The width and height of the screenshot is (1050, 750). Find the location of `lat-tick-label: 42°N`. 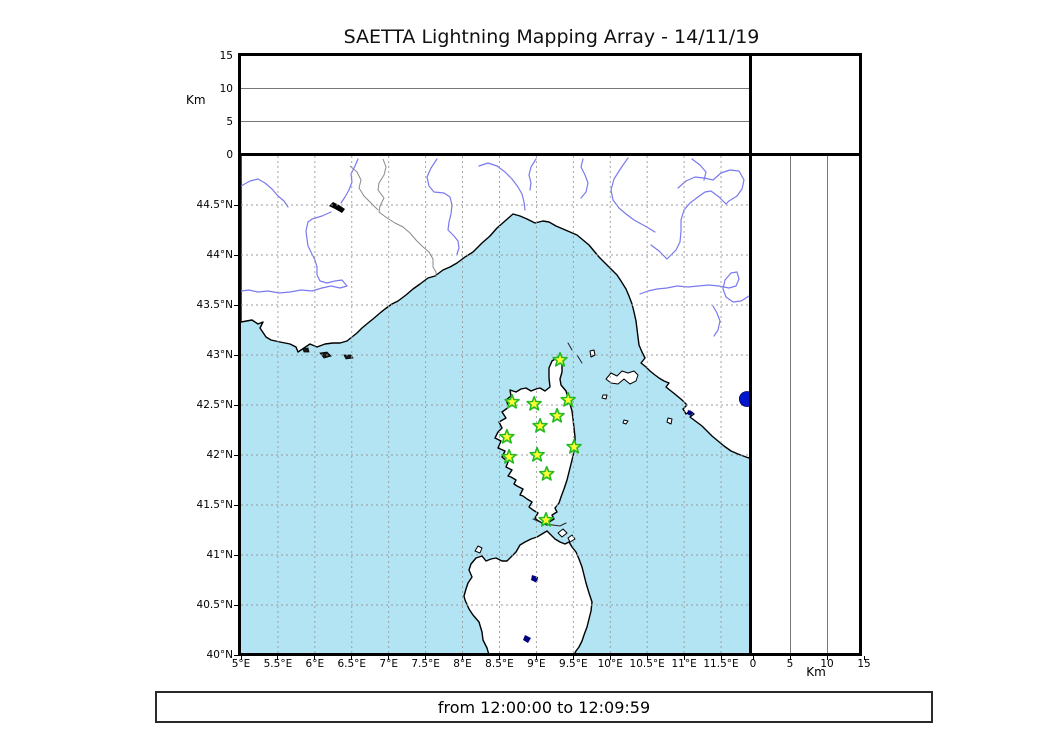

lat-tick-label: 42°N is located at coordinates (219, 455).